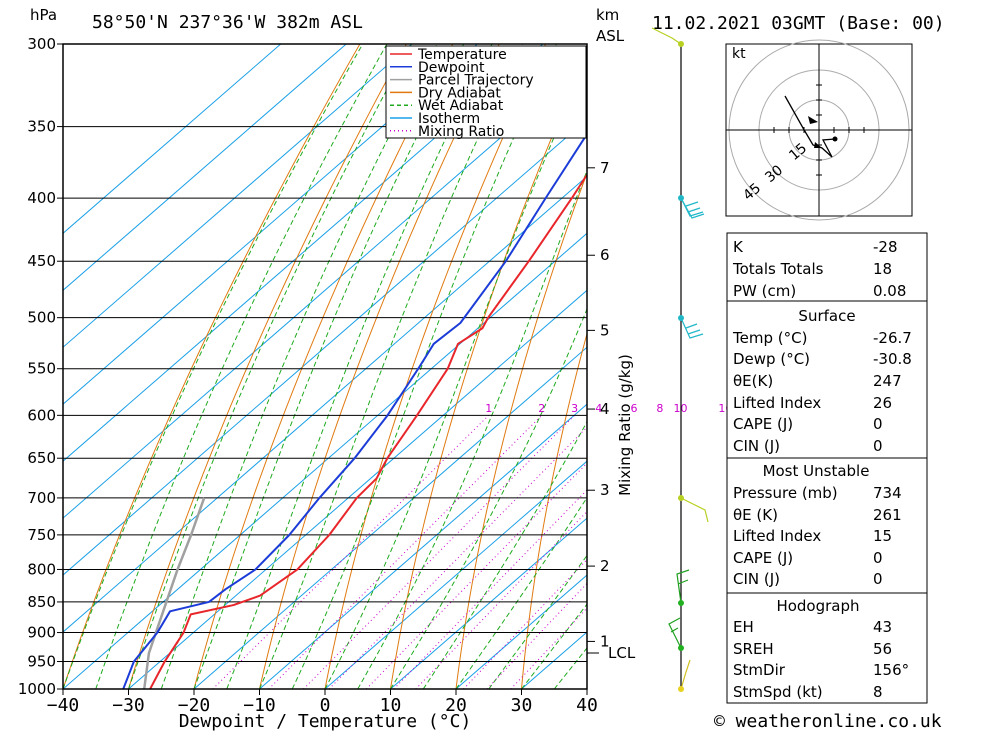 The width and height of the screenshot is (1000, 733). I want to click on pressure-tick-label: 850, so click(41, 602).